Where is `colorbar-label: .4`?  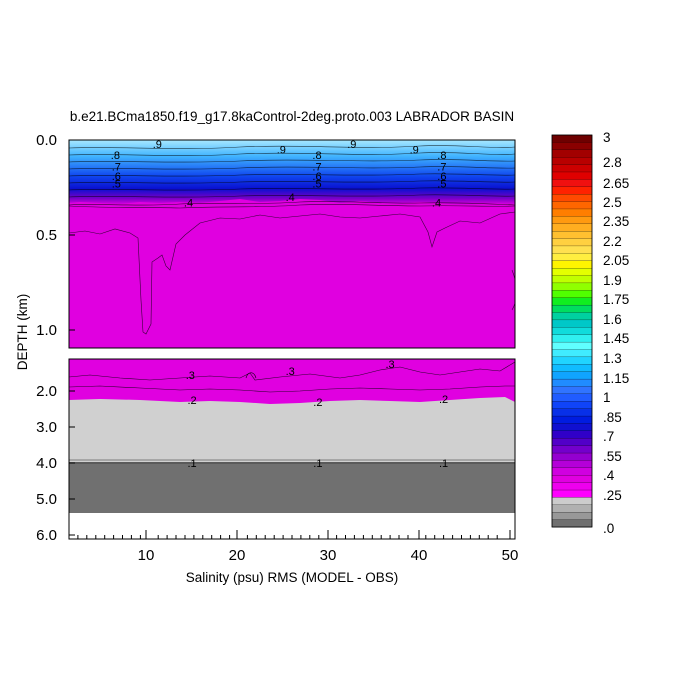
colorbar-label: .4 is located at coordinates (609, 475).